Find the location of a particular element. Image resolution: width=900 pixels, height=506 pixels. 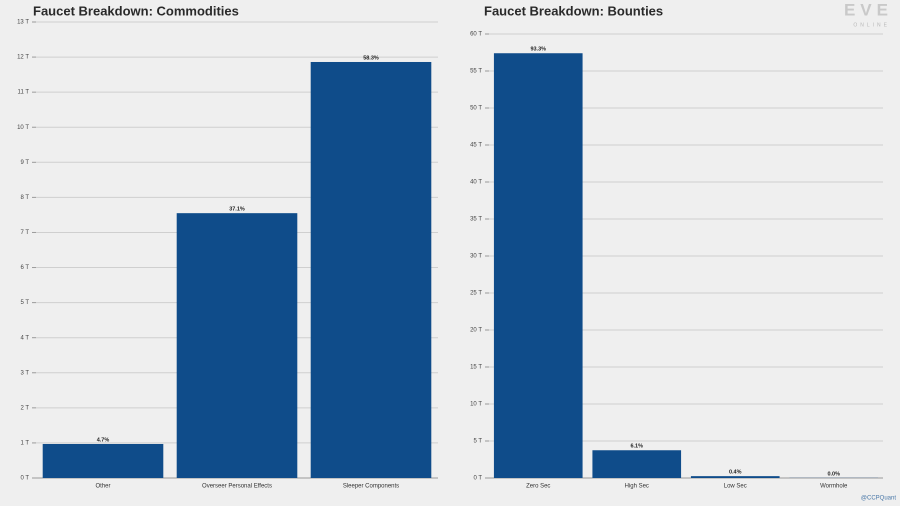

logo: EVE is located at coordinates (868, 9).